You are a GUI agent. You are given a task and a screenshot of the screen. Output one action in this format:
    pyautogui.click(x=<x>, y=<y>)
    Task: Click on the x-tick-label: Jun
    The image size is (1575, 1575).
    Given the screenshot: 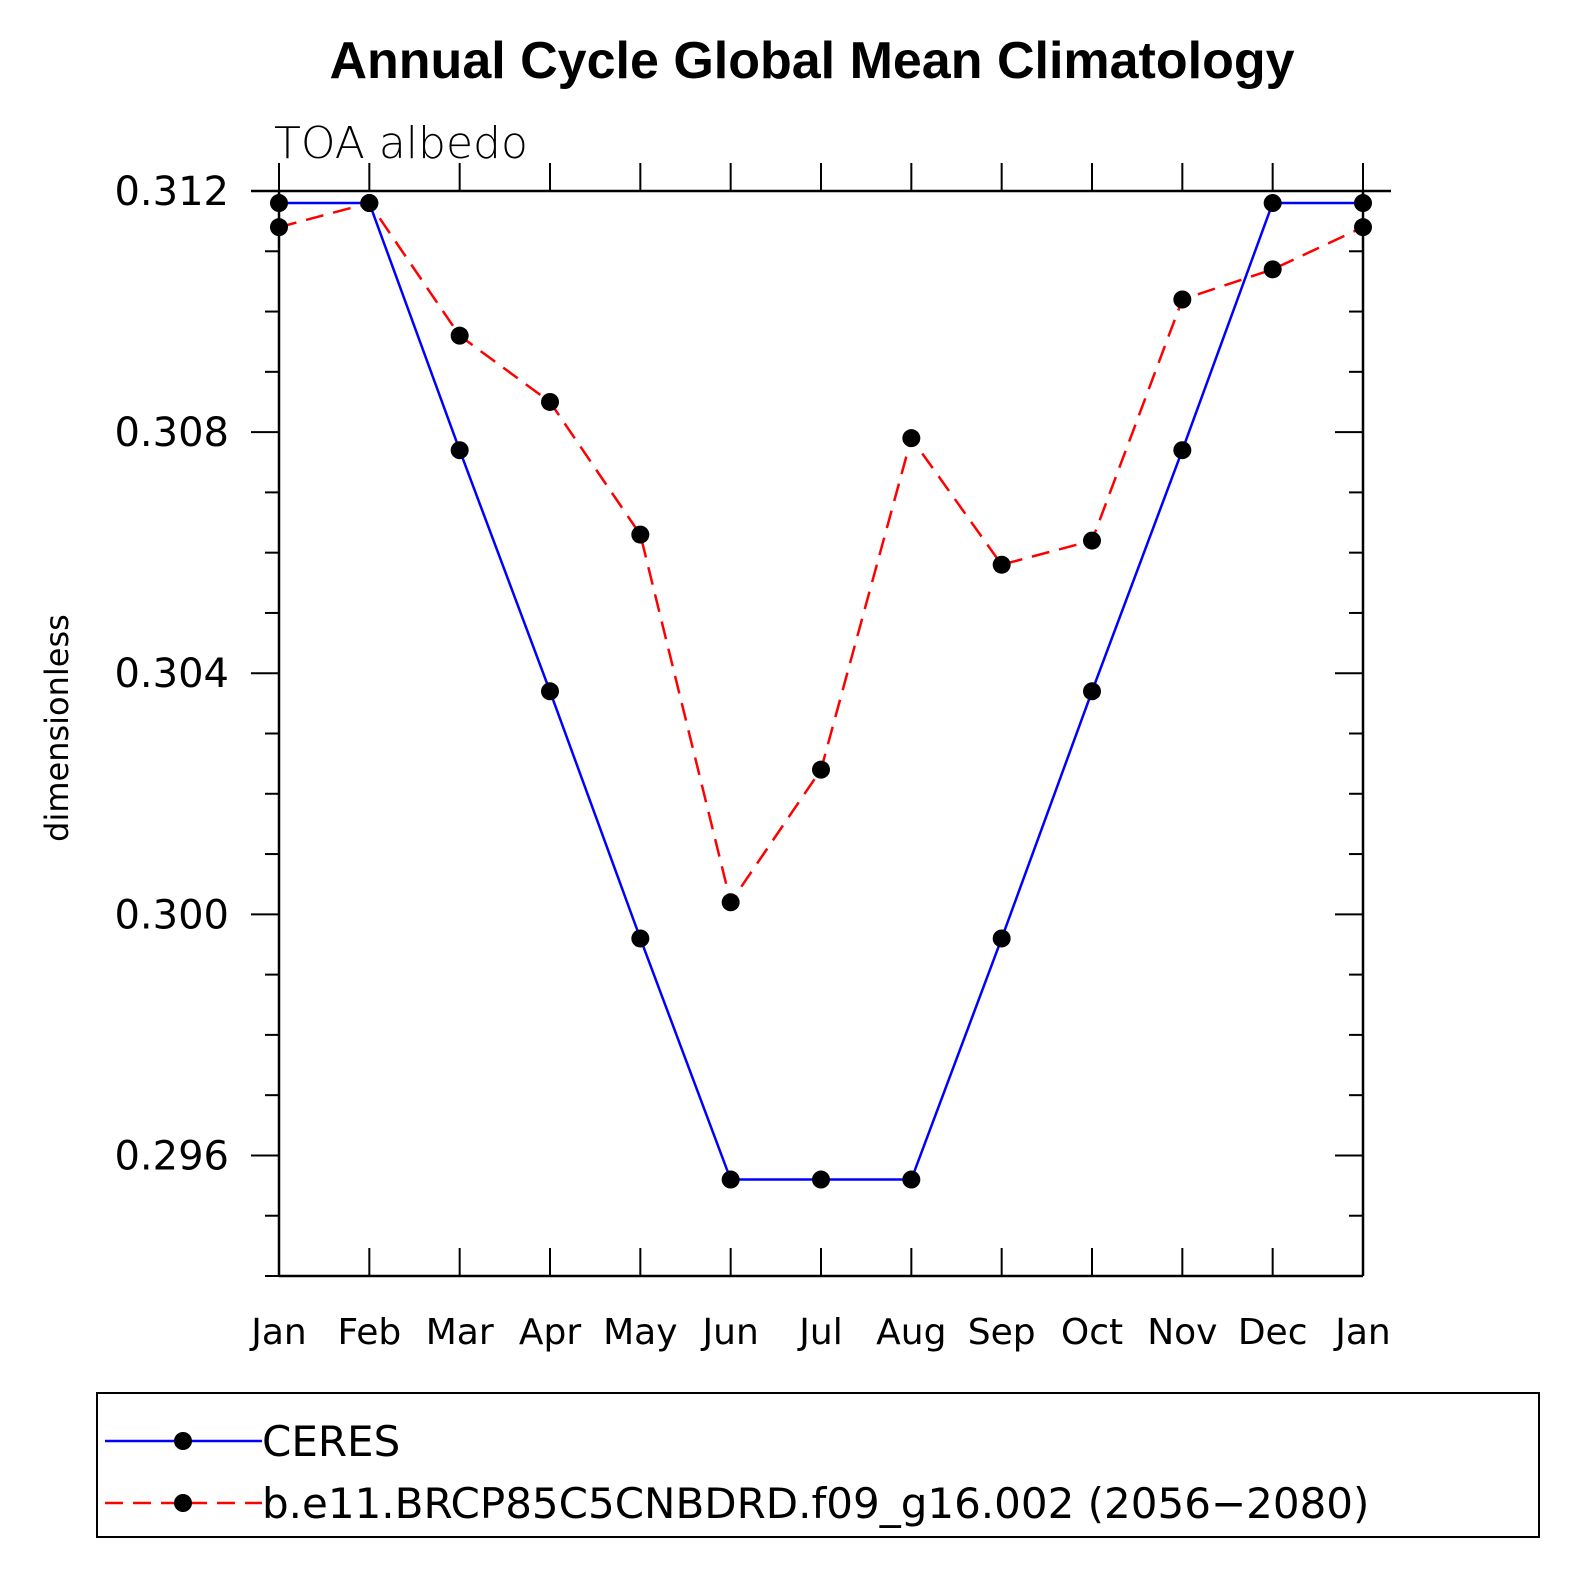 What is the action you would take?
    pyautogui.click(x=730, y=1332)
    